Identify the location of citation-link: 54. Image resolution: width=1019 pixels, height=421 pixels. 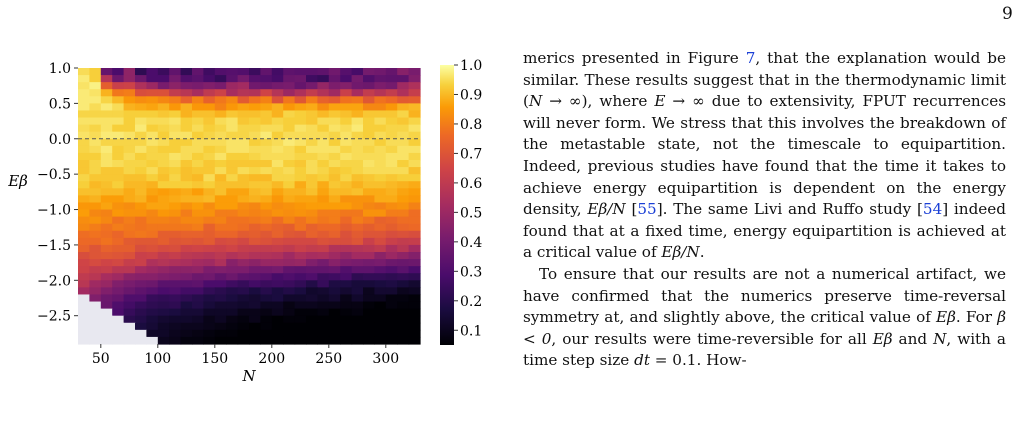
(932, 209).